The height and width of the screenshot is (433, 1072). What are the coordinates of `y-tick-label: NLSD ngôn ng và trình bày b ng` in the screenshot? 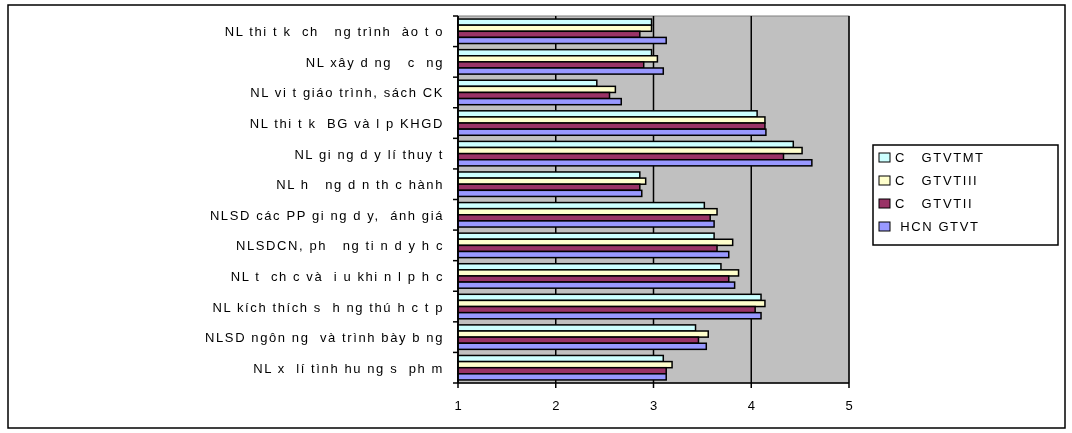 It's located at (324, 338).